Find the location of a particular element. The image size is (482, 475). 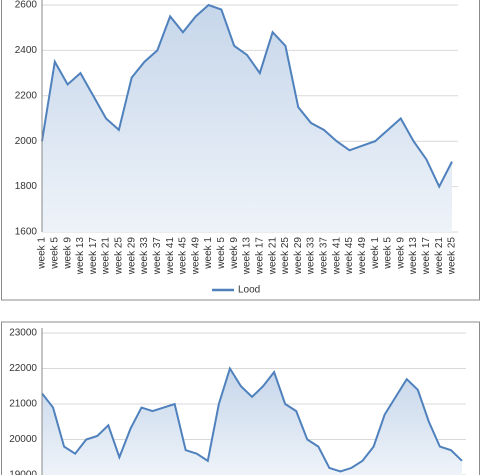

y-tick-label: 21000 is located at coordinates (23, 404).